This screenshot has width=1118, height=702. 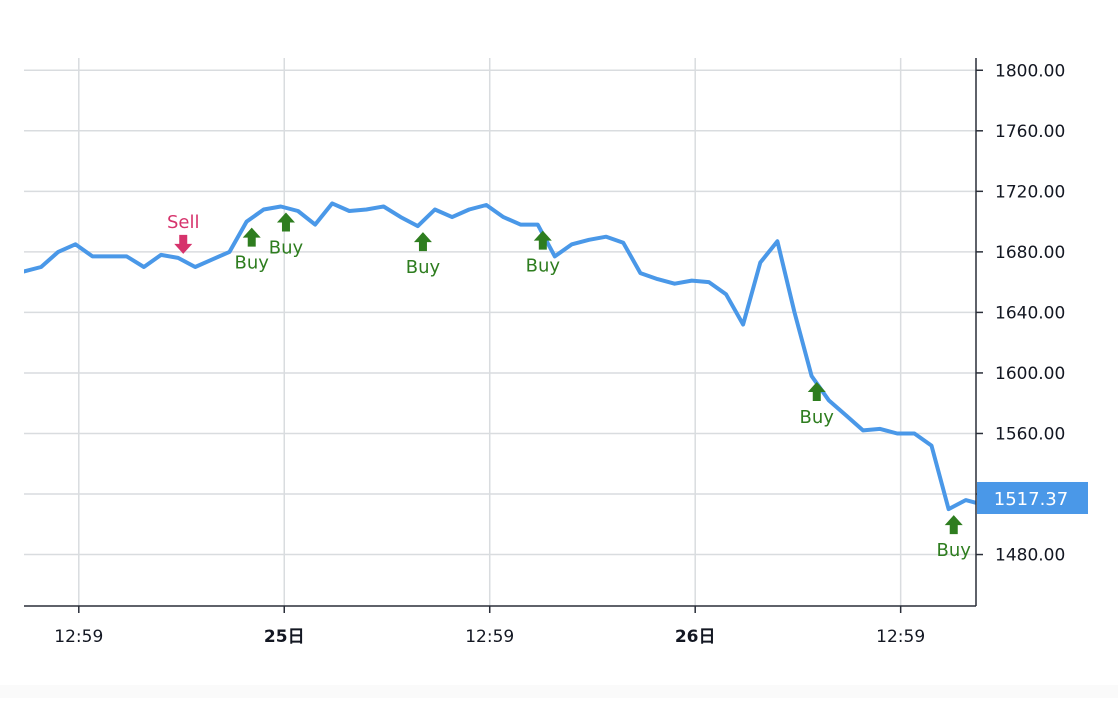 What do you see at coordinates (284, 637) in the screenshot?
I see `x-tick-label: 25日` at bounding box center [284, 637].